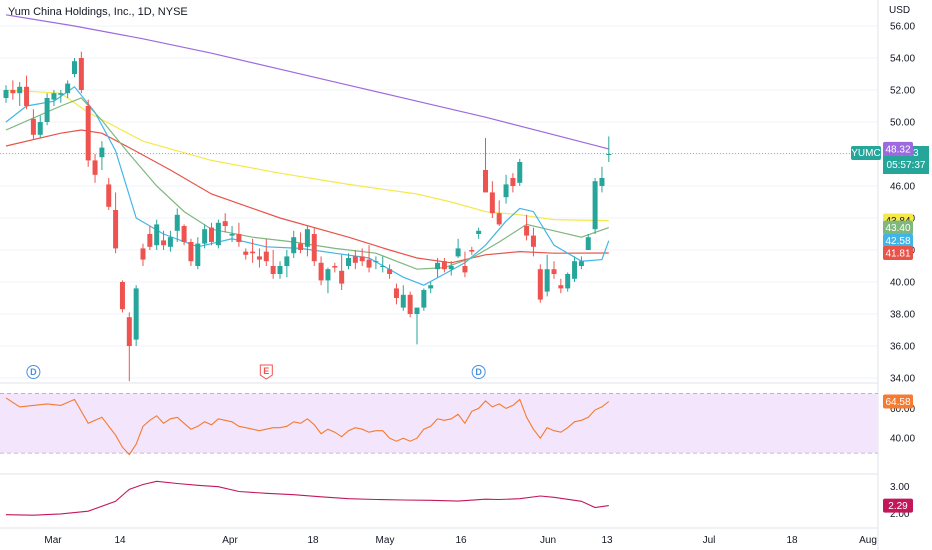 The image size is (932, 550). What do you see at coordinates (439, 536) in the screenshot?
I see `time-axis: Mar 14 Apr 18 May 16 Jun 13 Jul 18 Aug` at bounding box center [439, 536].